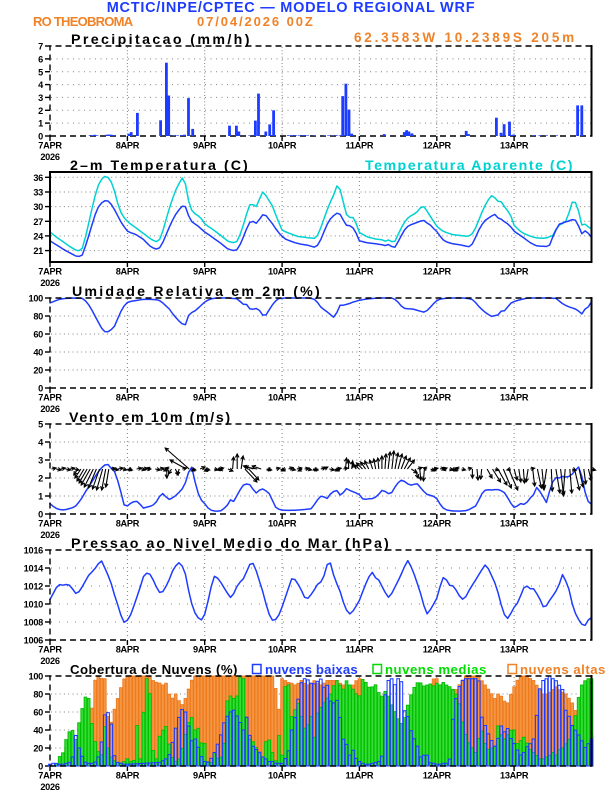 The width and height of the screenshot is (612, 792). I want to click on svg-text: 30, so click(38, 207).